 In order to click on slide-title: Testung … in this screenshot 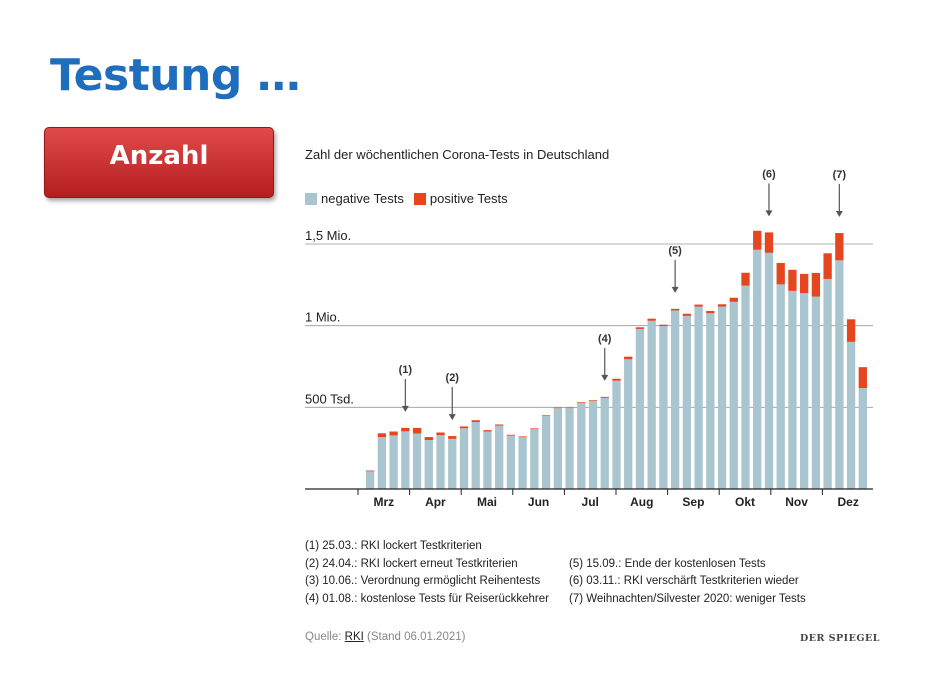, I will do `click(175, 75)`.